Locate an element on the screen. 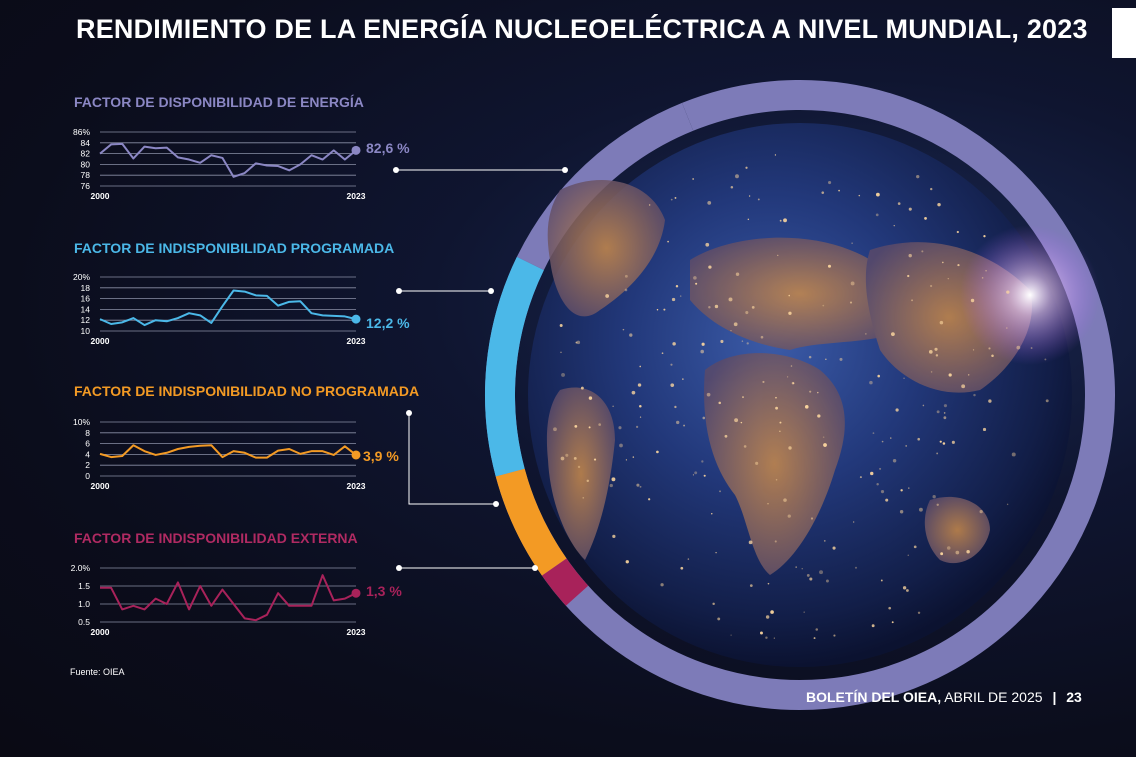  y-tick-label: 2.0% is located at coordinates (81, 568).